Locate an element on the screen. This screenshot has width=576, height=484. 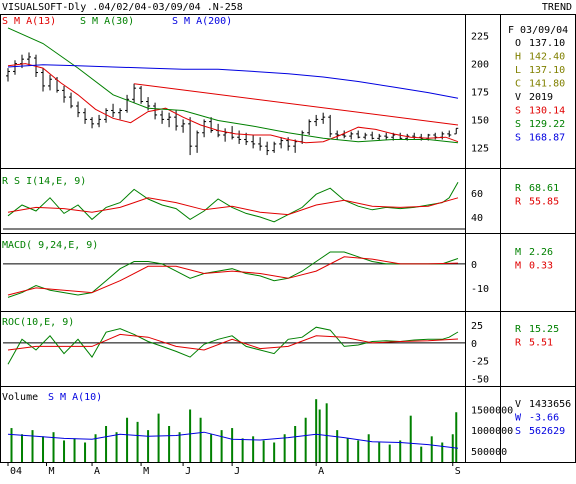
macd-tick-label: -10 is located at coordinates (480, 289).